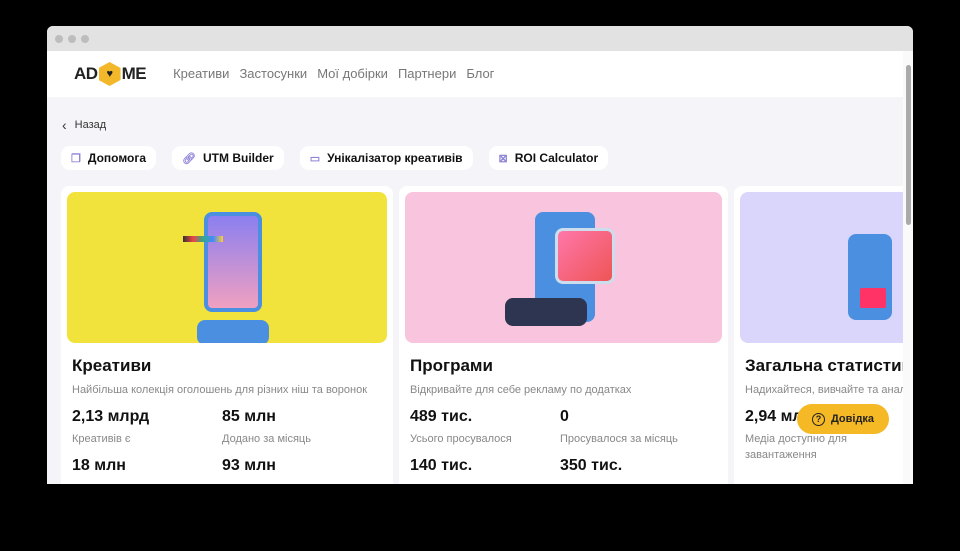 The height and width of the screenshot is (551, 960). I want to click on stat: 0 Просувалося за місяць, so click(635, 427).